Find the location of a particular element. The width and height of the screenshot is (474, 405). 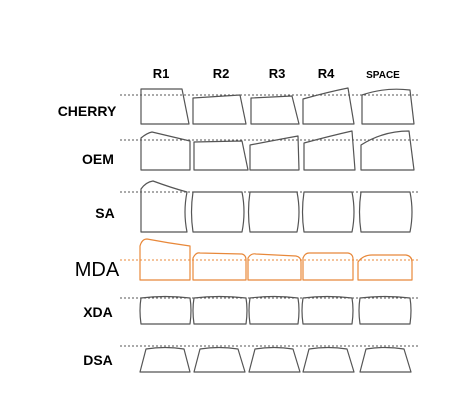

keycap-dsa-r2 is located at coordinates (219, 359).